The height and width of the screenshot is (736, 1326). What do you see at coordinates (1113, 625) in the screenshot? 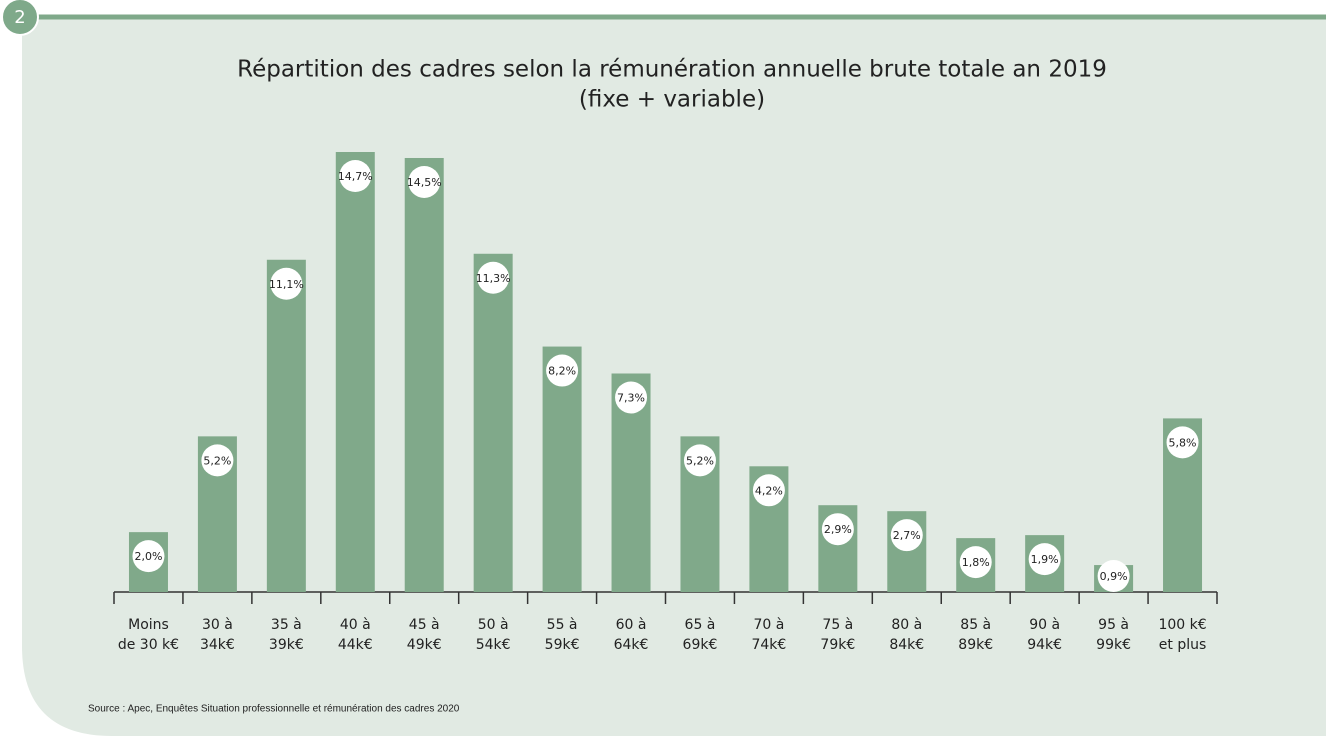
I see `x-tick-label: 95 à` at bounding box center [1113, 625].